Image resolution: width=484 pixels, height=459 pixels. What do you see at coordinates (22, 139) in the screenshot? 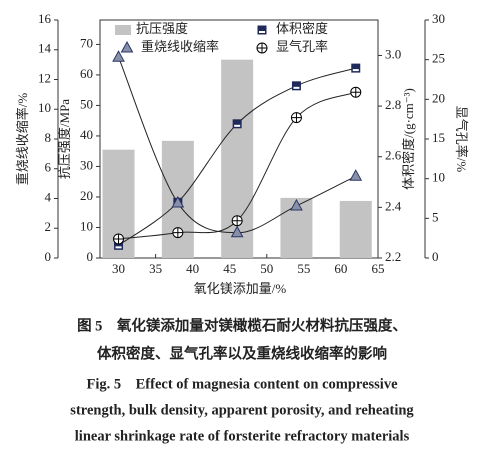
I see `y-axis-label: 重烧线收缩率/%` at bounding box center [22, 139].